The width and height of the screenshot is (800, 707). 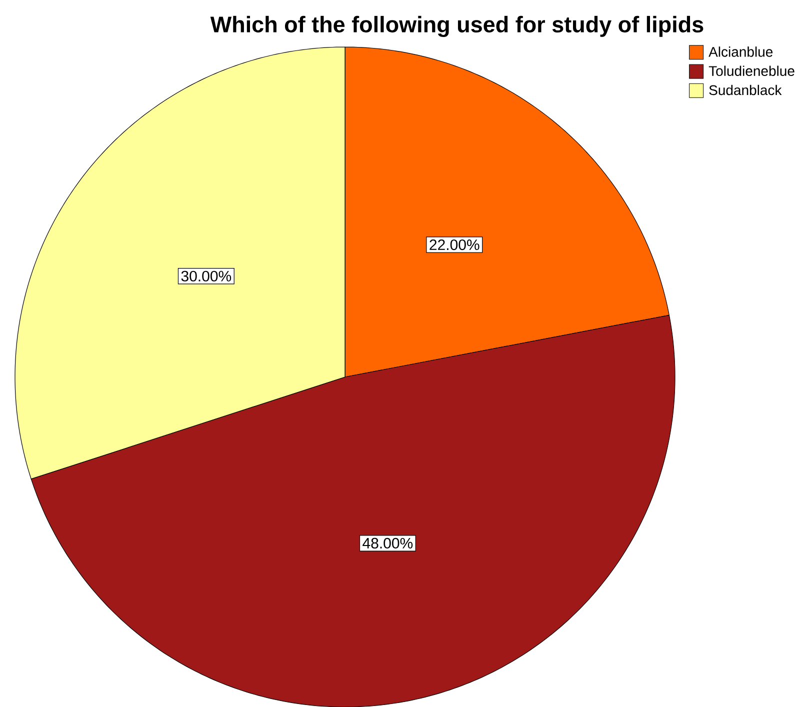 I want to click on data-label: 48.00%, so click(x=387, y=543).